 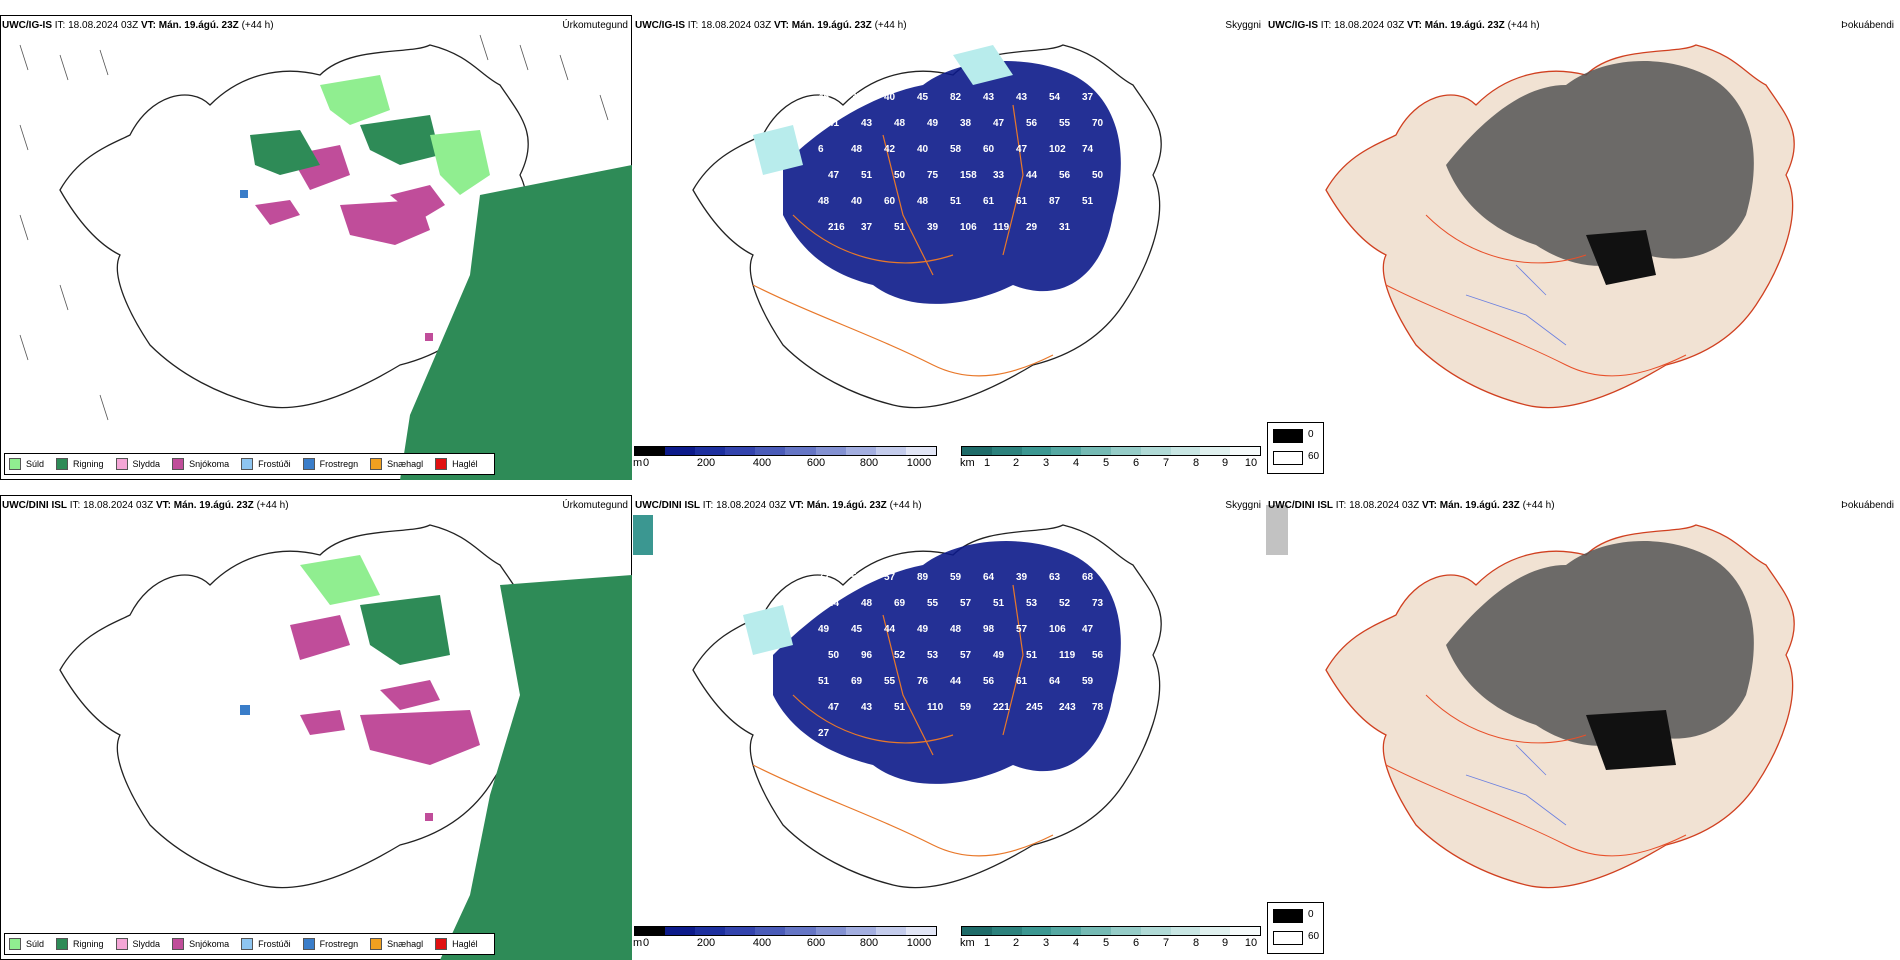 I want to click on legend-item-sudd: Súld, so click(x=26, y=944).